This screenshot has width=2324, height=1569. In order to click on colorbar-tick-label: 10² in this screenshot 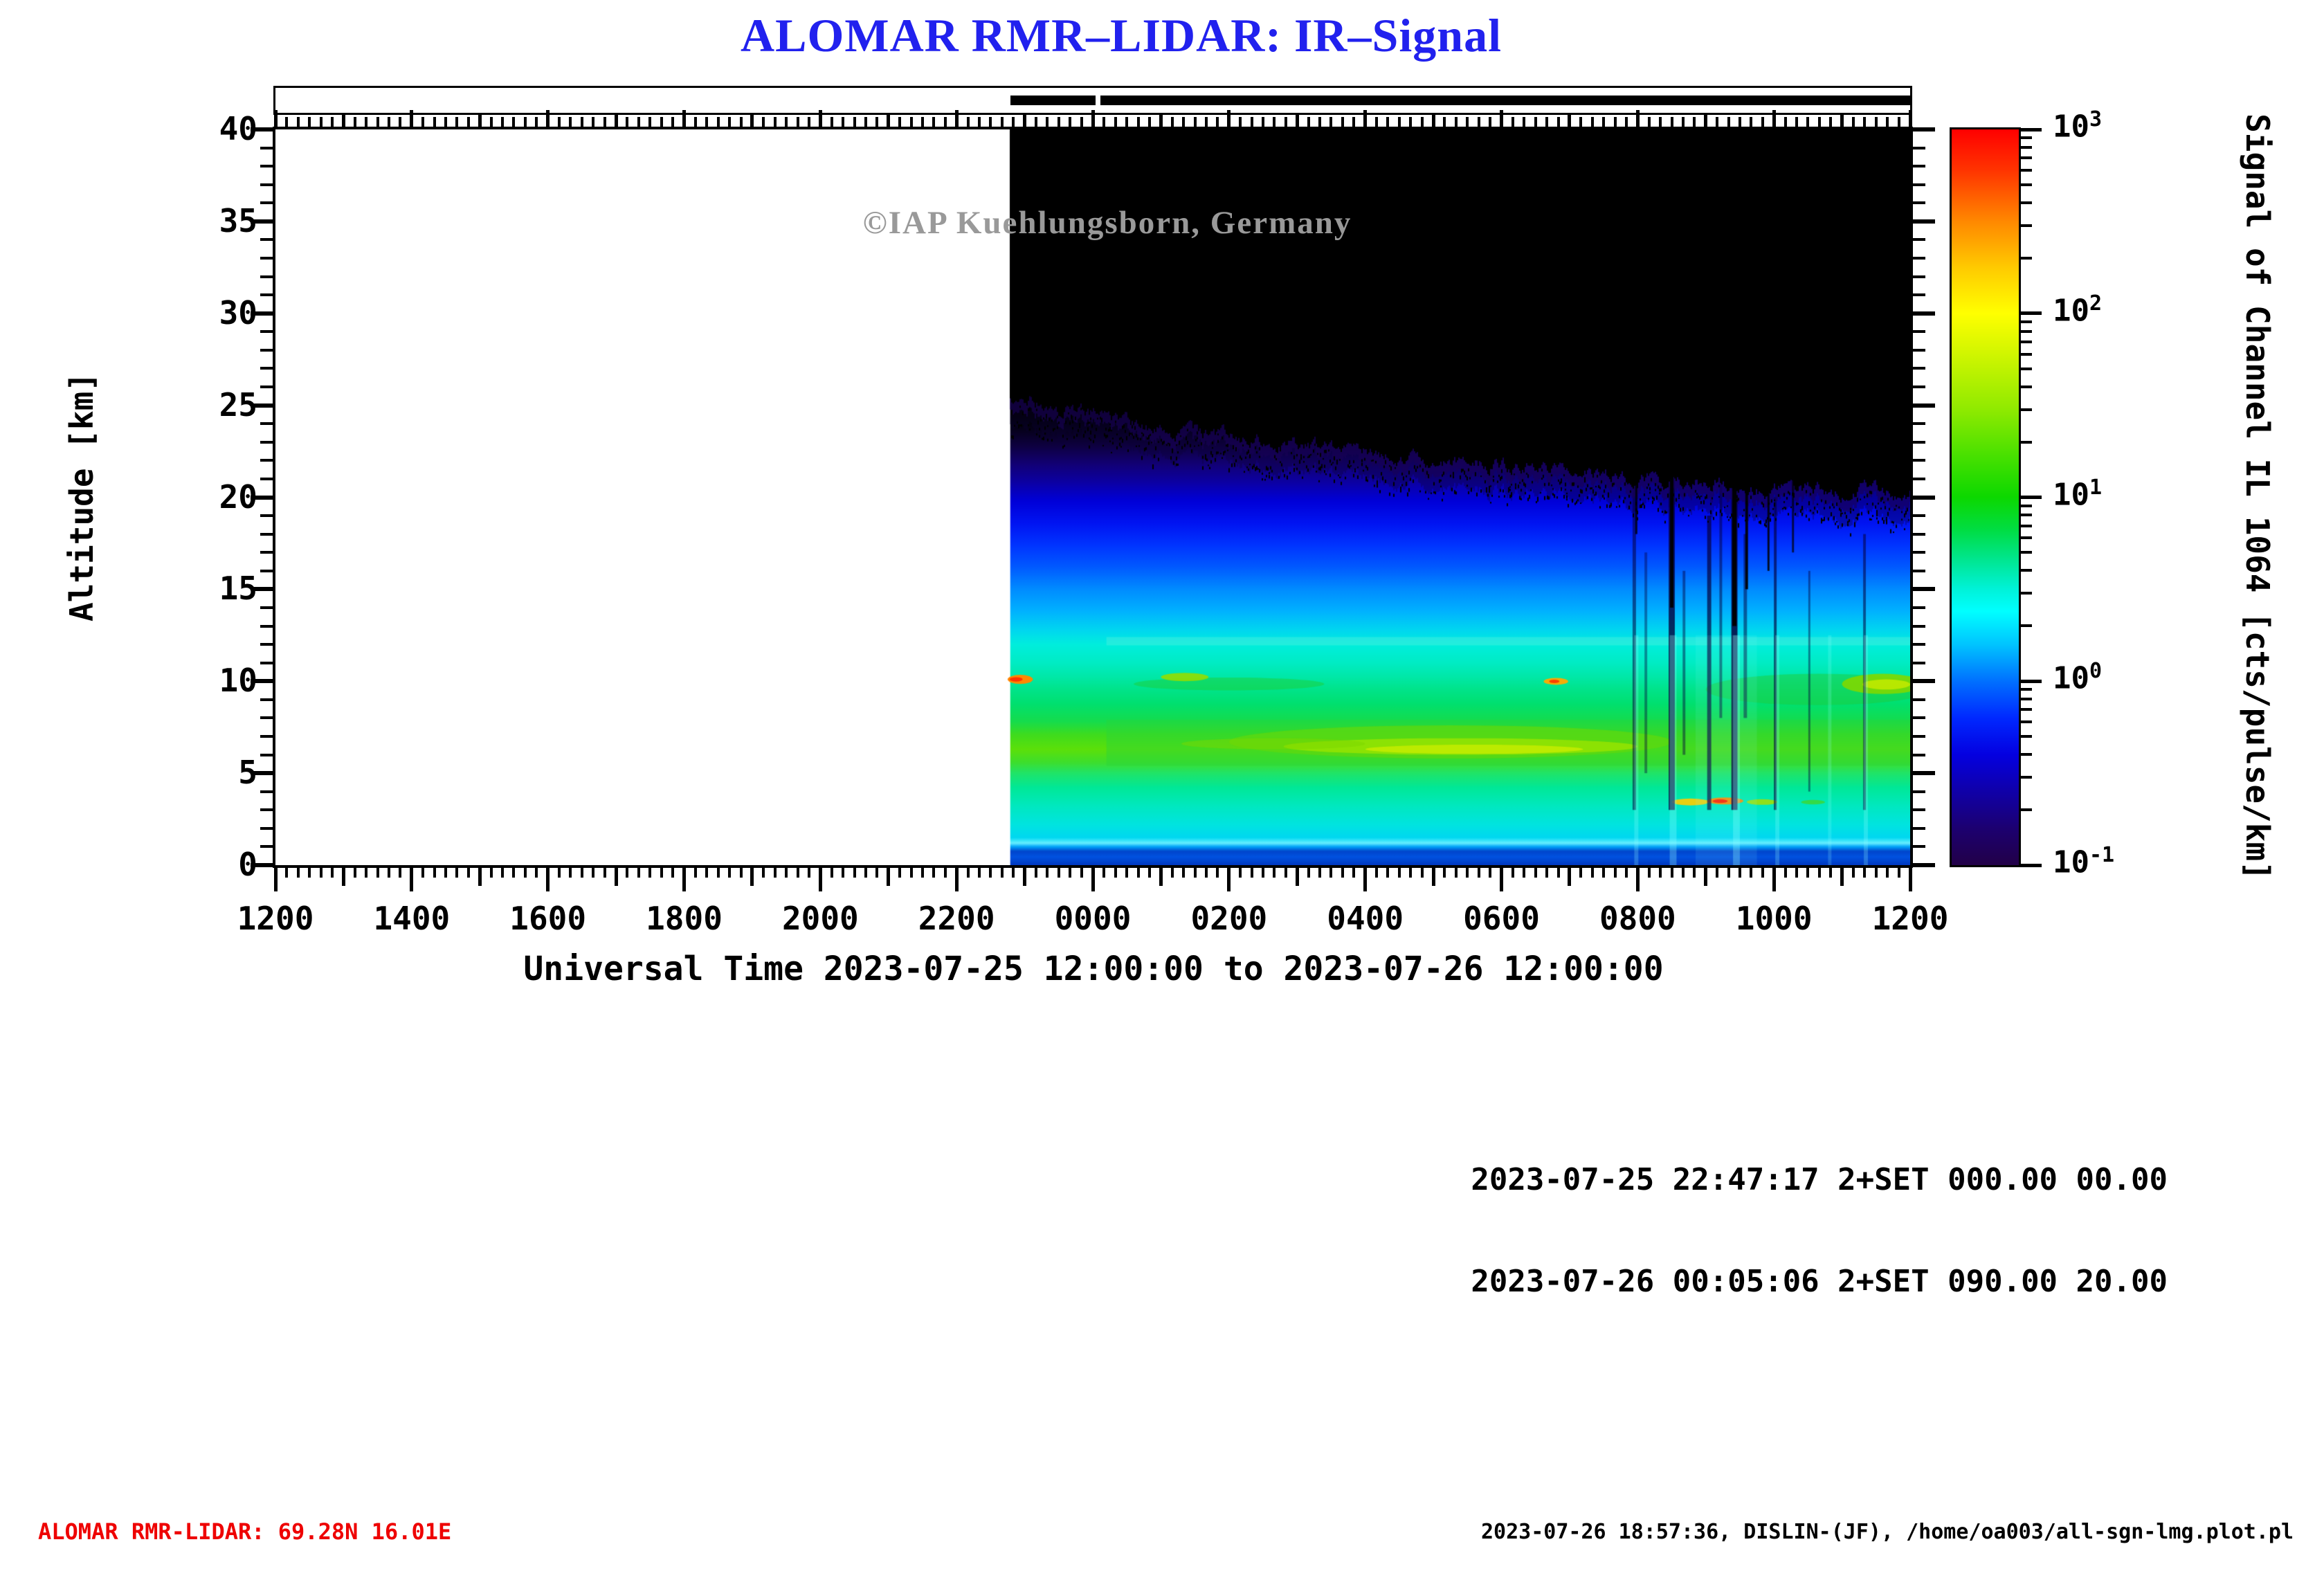, I will do `click(2078, 310)`.